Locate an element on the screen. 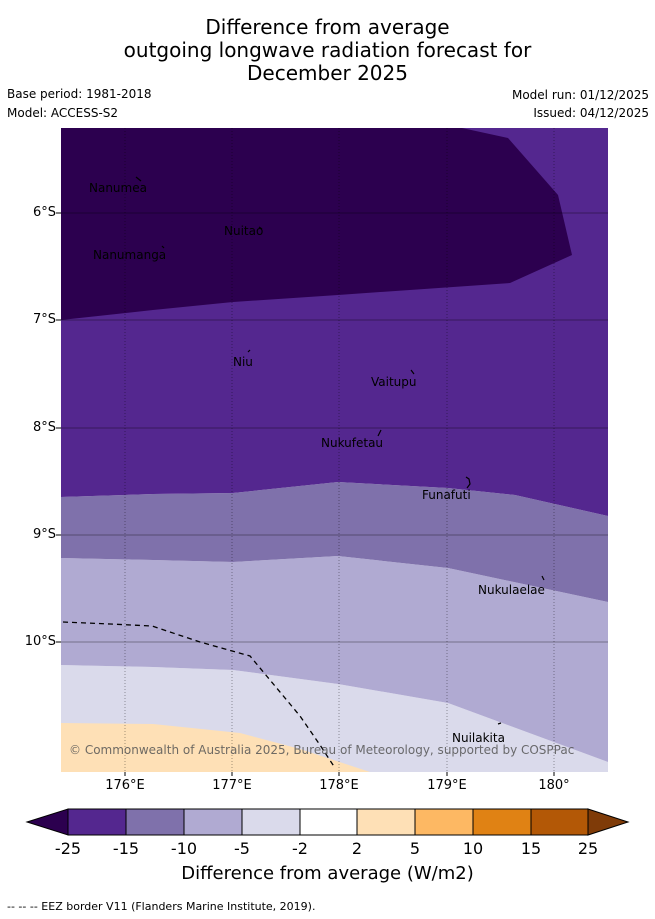 The height and width of the screenshot is (919, 655). colorbar-tick-label: -15 is located at coordinates (126, 848).